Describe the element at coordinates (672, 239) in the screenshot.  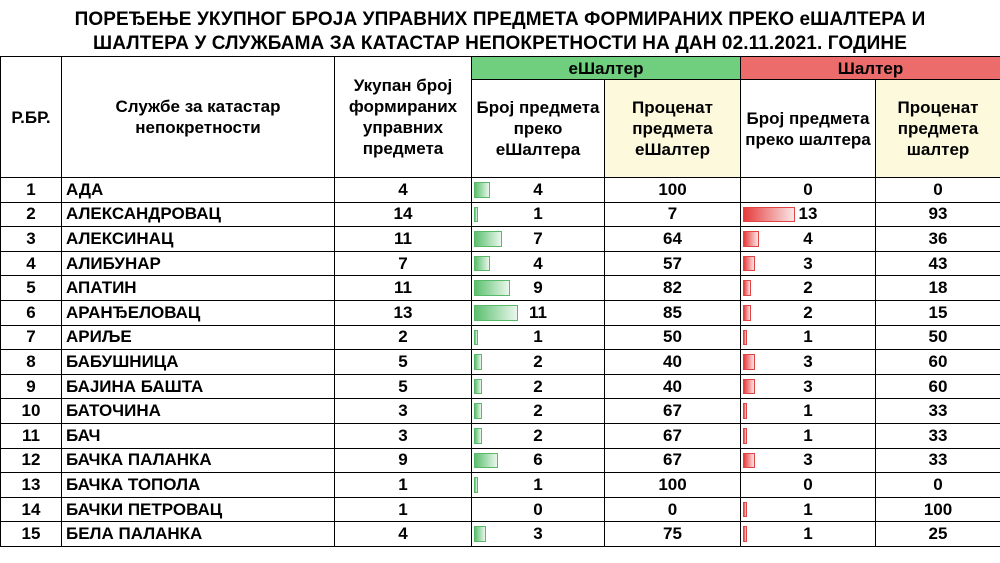
I see `eshalter-percent: 64` at that location.